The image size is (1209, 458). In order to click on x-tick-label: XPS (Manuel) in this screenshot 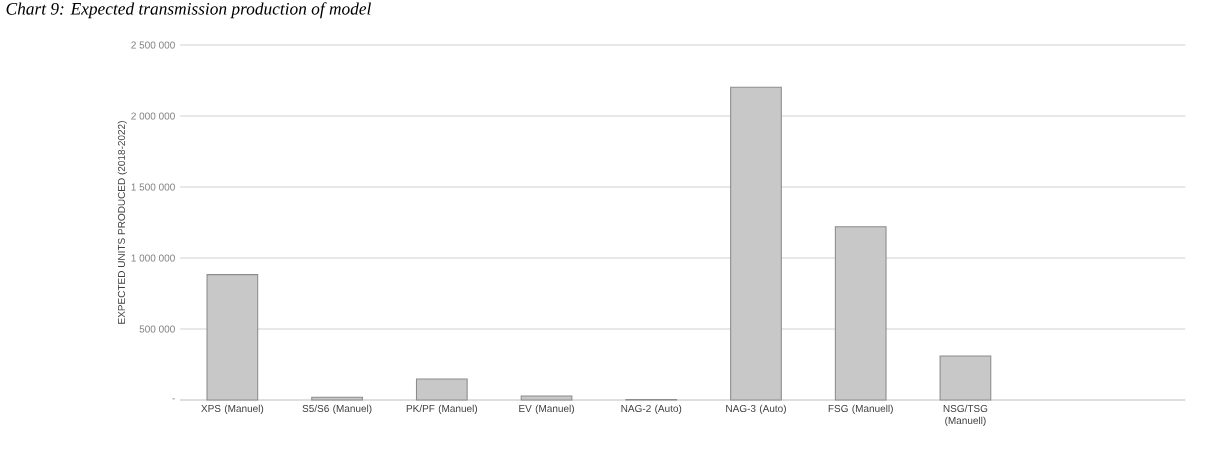, I will do `click(232, 409)`.